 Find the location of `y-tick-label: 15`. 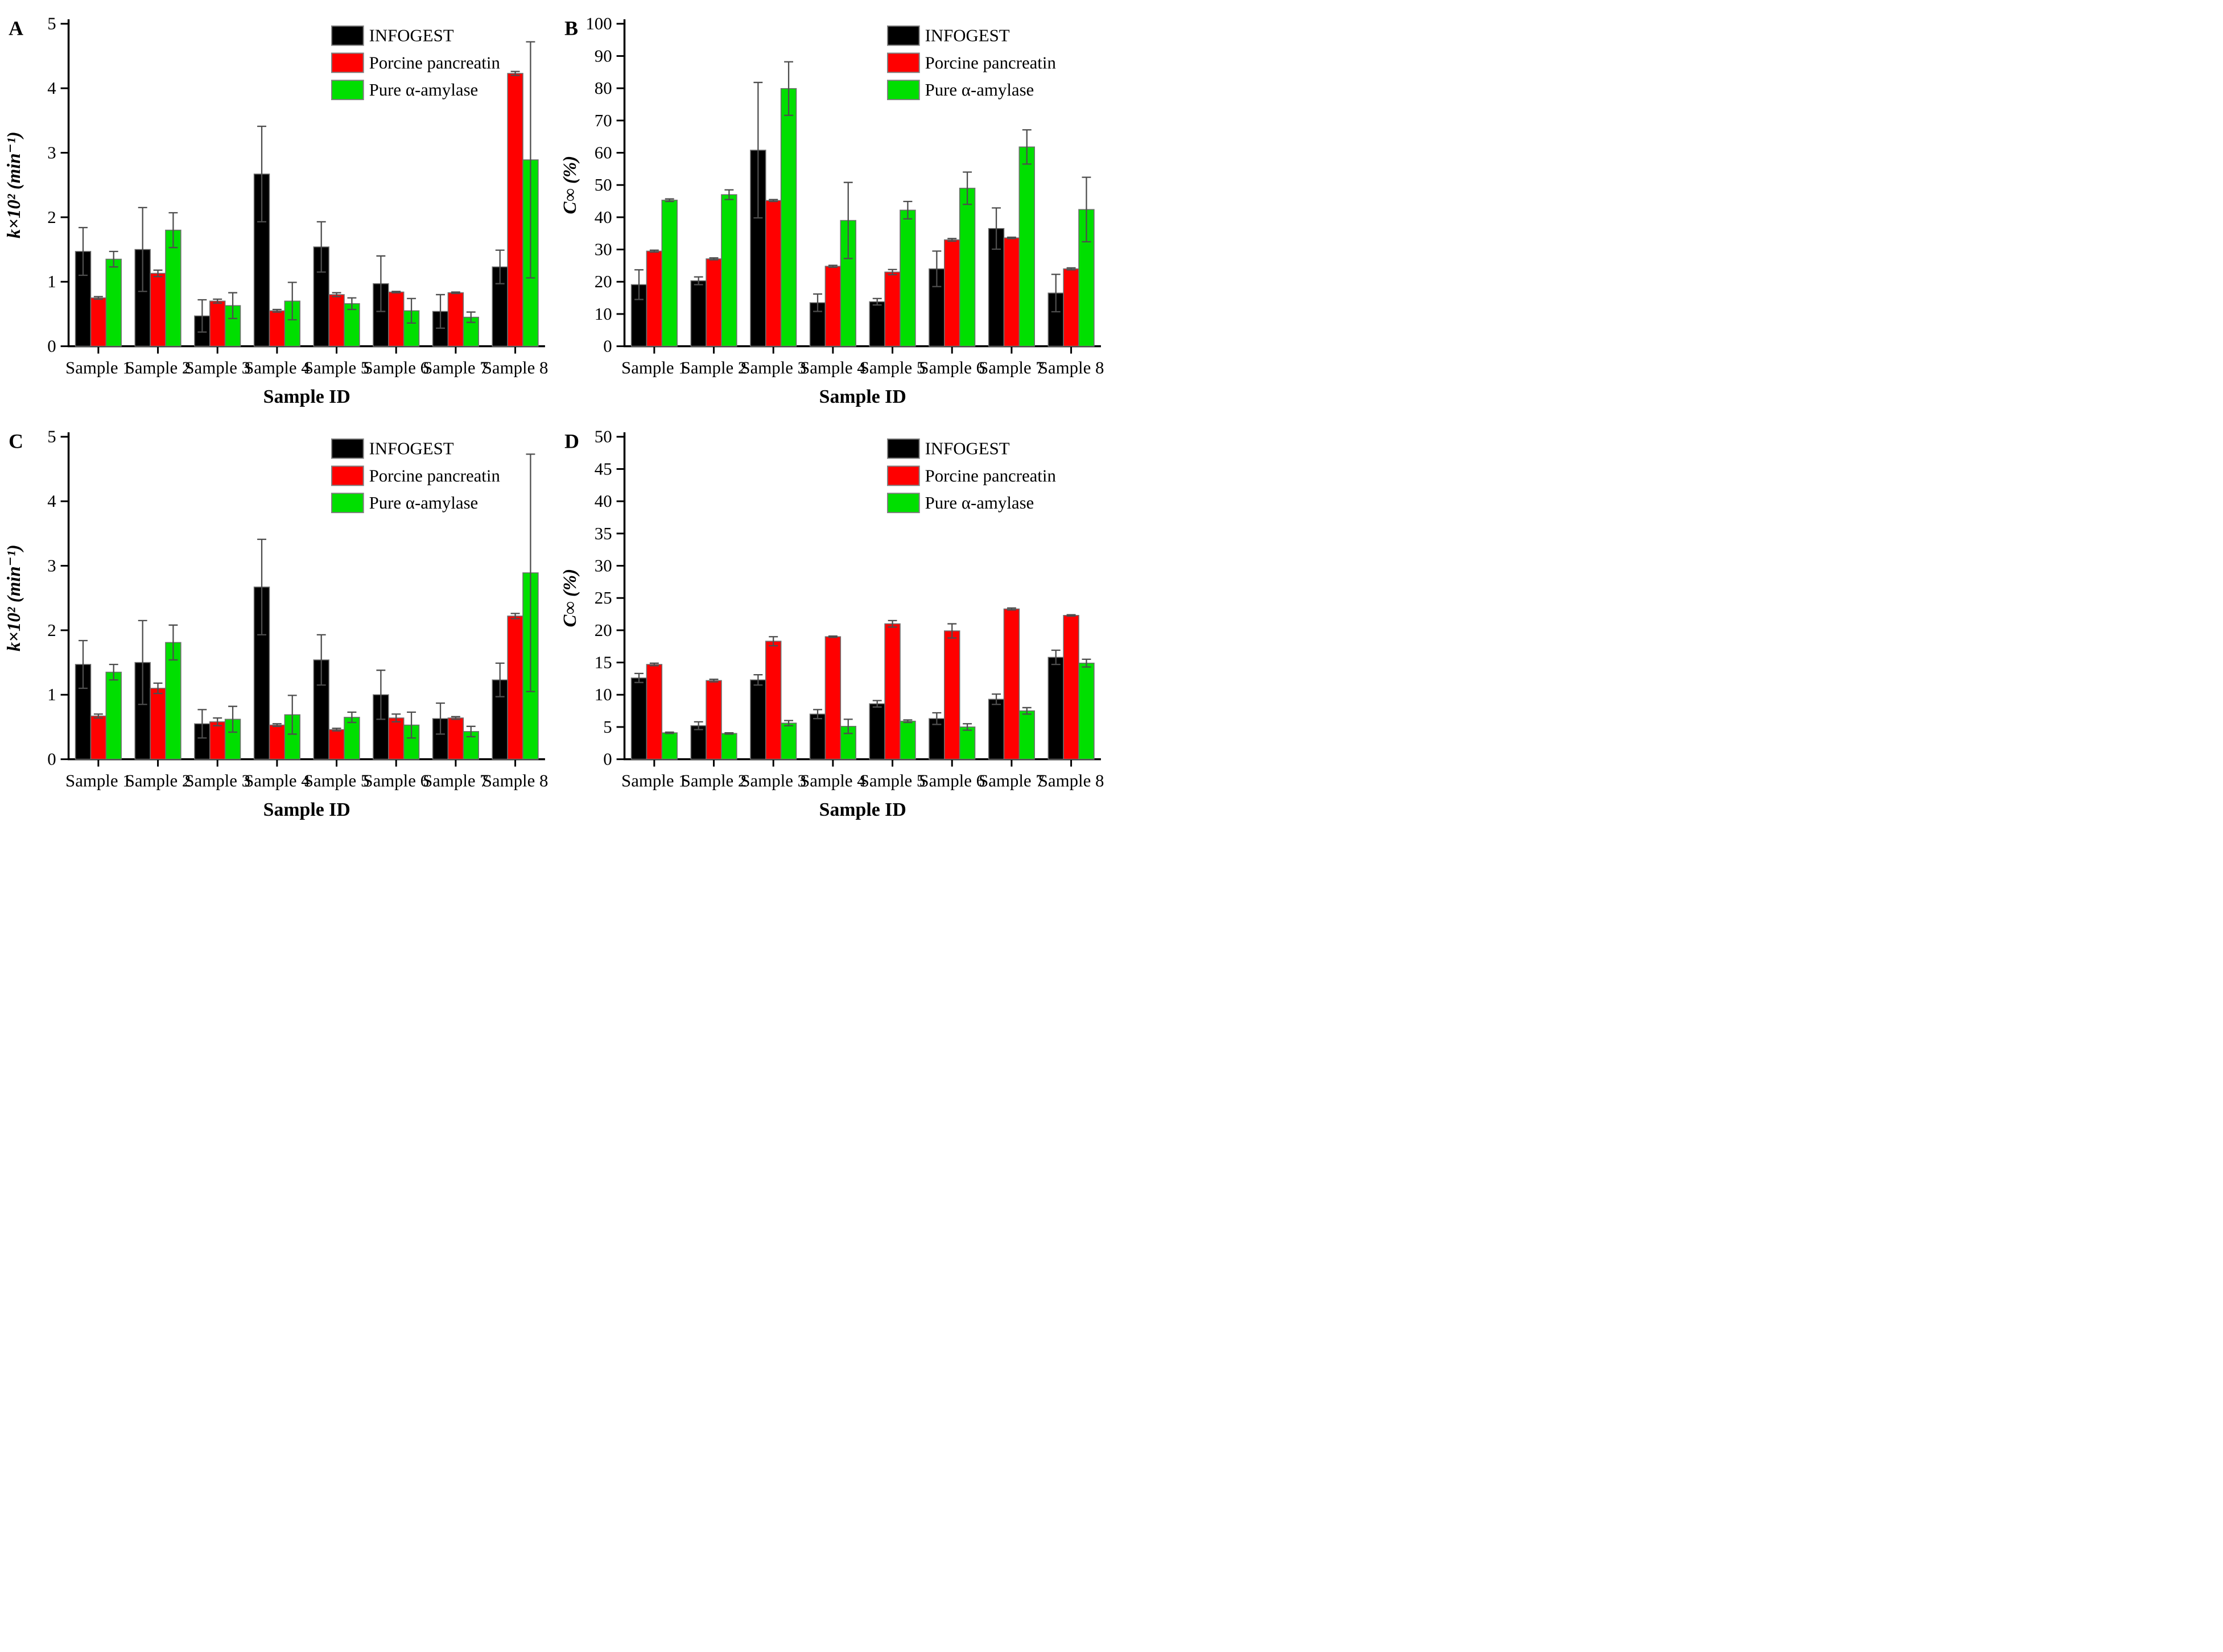

y-tick-label: 15 is located at coordinates (603, 662).